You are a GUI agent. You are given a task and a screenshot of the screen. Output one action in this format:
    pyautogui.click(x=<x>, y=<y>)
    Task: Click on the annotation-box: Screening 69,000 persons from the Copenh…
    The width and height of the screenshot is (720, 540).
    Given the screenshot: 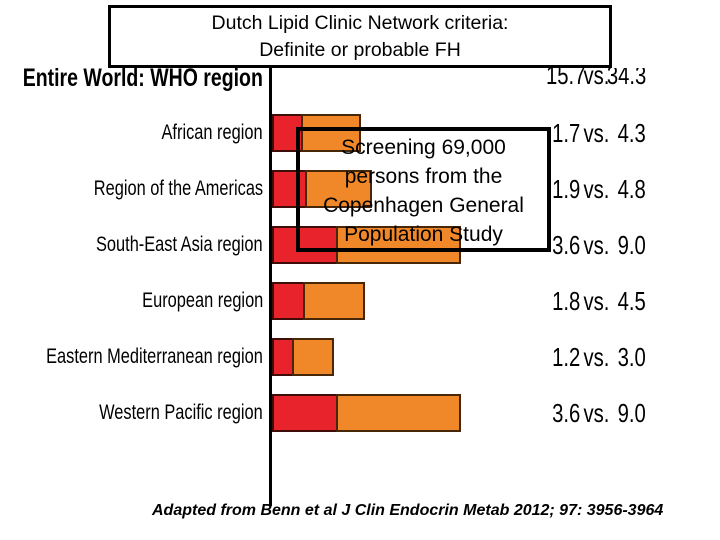 What is the action you would take?
    pyautogui.click(x=423, y=189)
    